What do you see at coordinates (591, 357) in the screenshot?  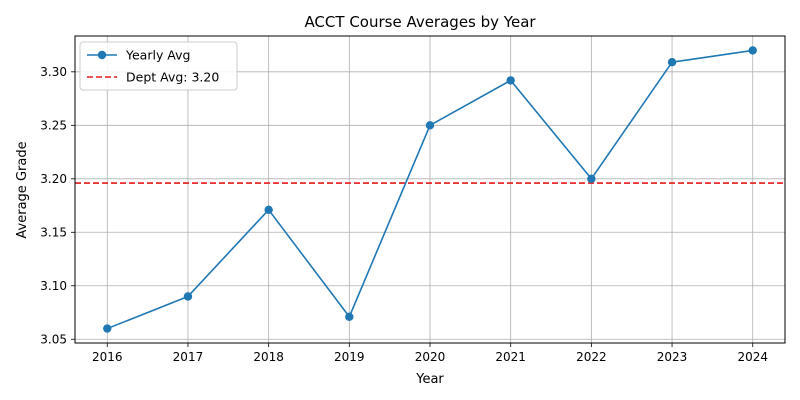 I see `x-tick-label: 2022` at bounding box center [591, 357].